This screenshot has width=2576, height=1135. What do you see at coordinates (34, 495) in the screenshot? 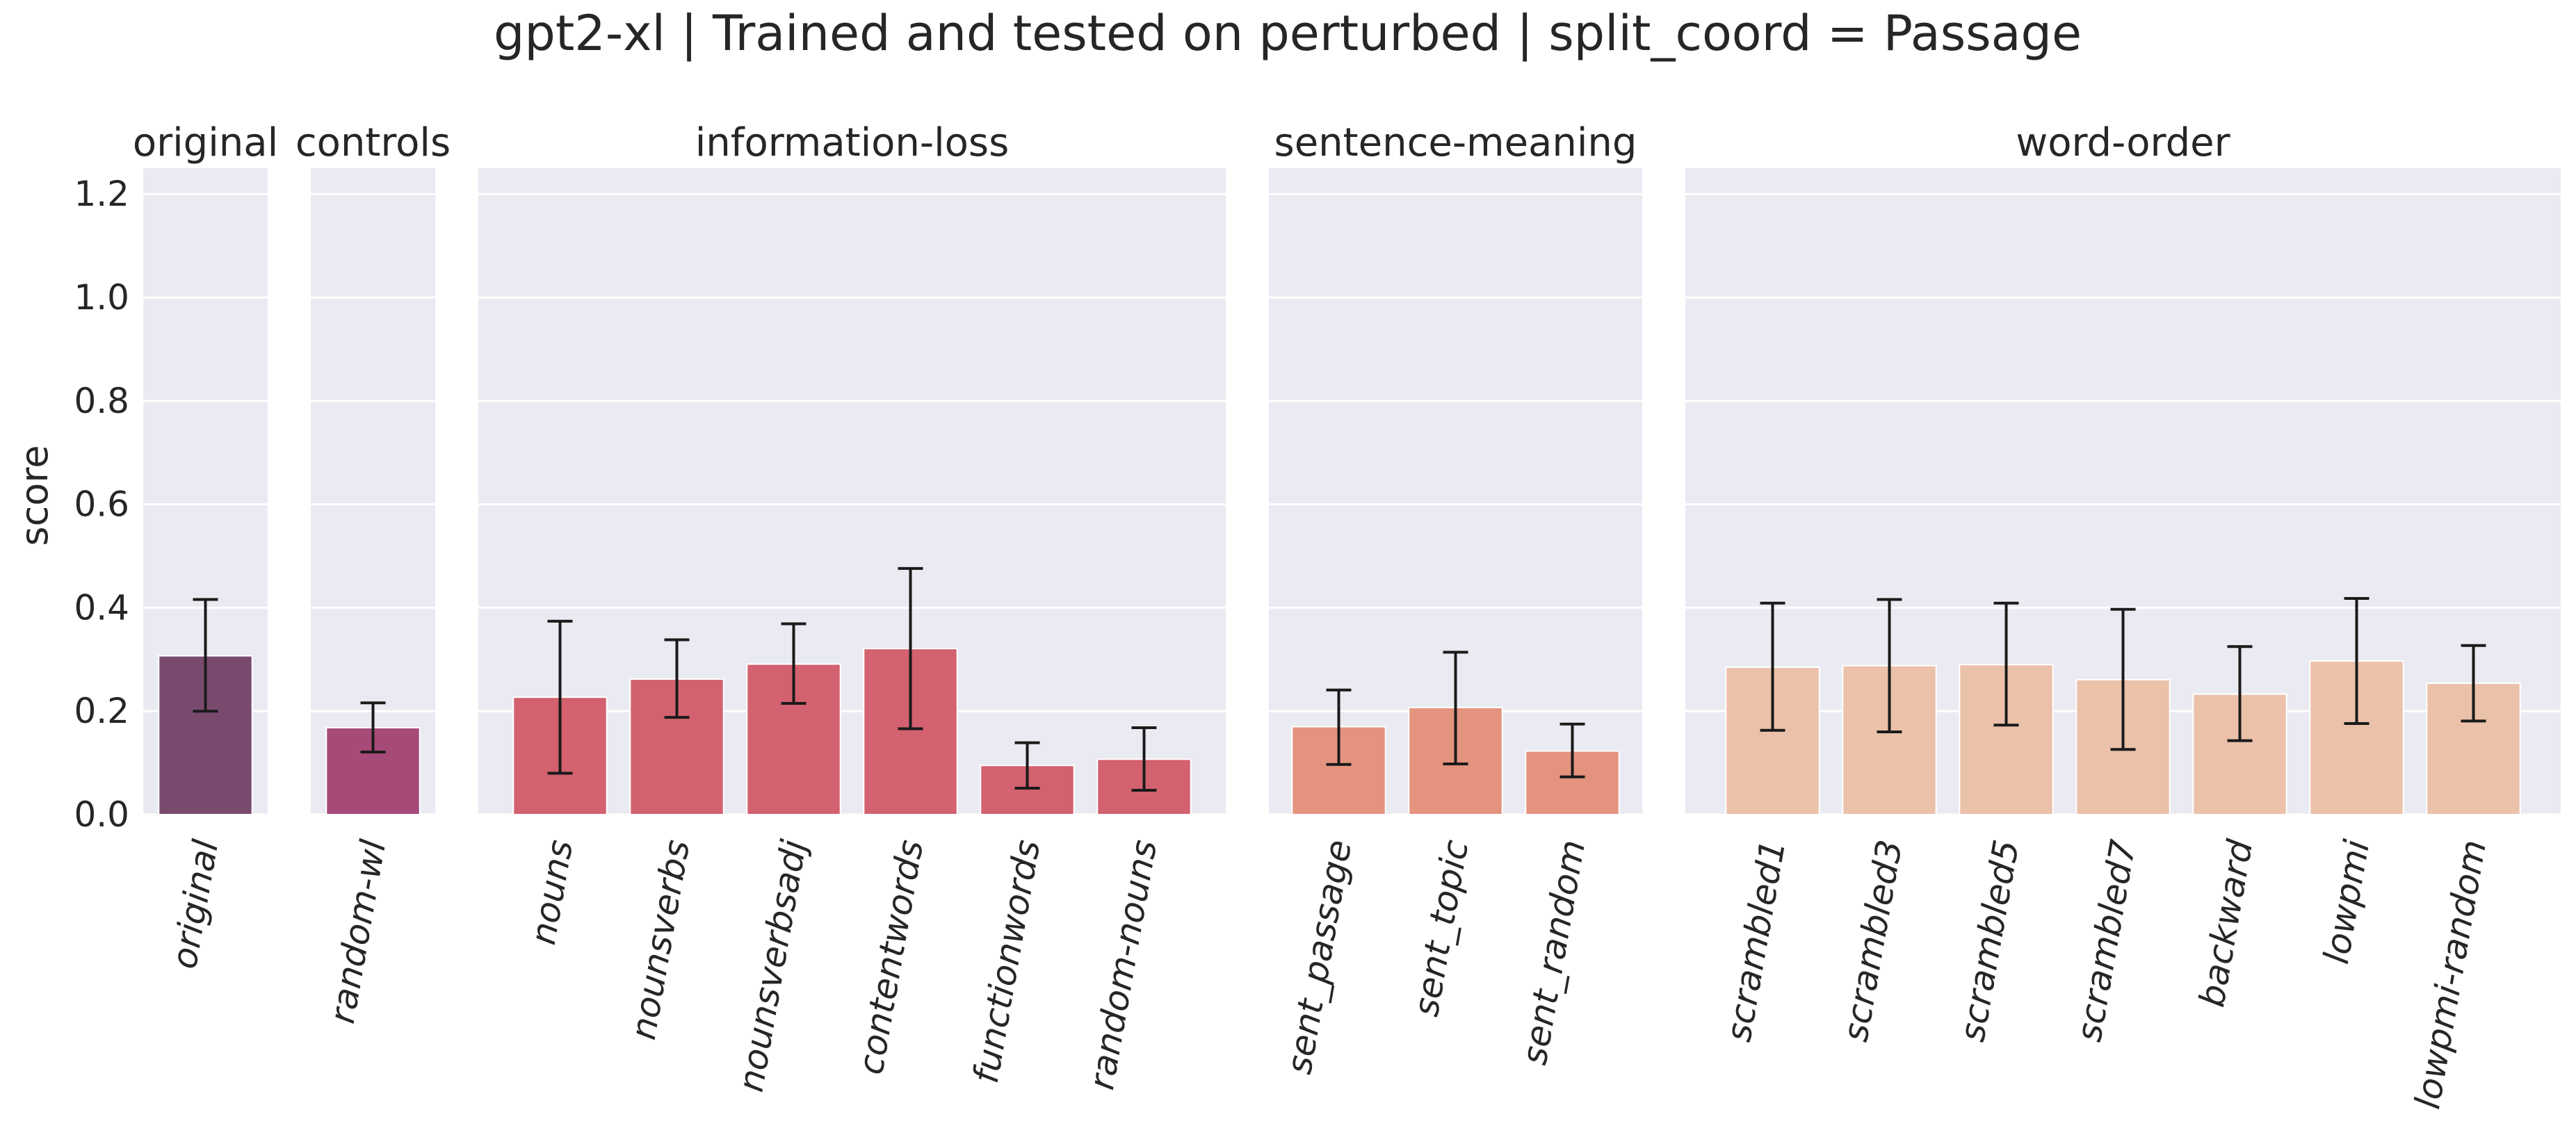
I see `y-axis-label: score` at bounding box center [34, 495].